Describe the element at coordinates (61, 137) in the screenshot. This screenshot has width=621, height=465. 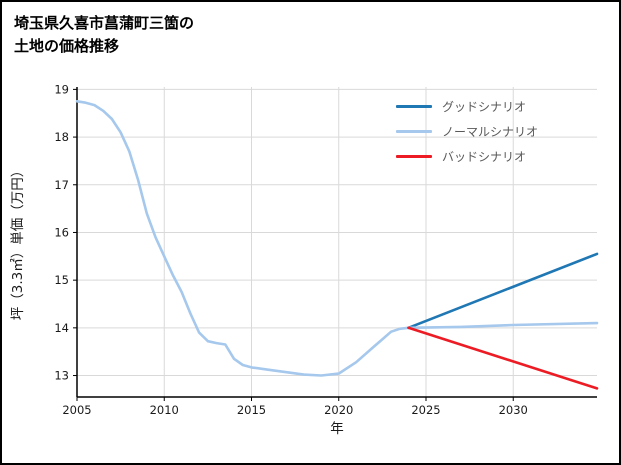
I see `y-tick-label: 18` at that location.